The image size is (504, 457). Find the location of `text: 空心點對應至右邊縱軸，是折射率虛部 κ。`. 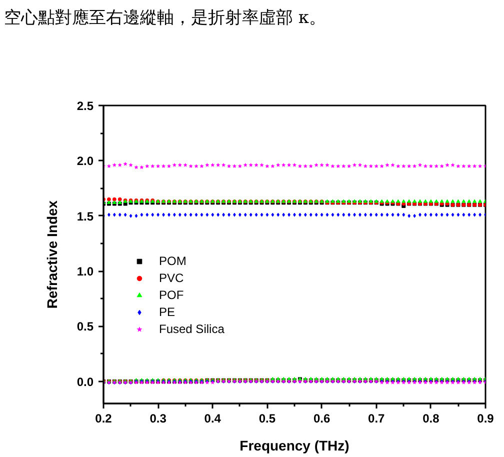

text: 空心點對應至右邊縱軸，是折射率虛部 κ。 is located at coordinates (165, 18).